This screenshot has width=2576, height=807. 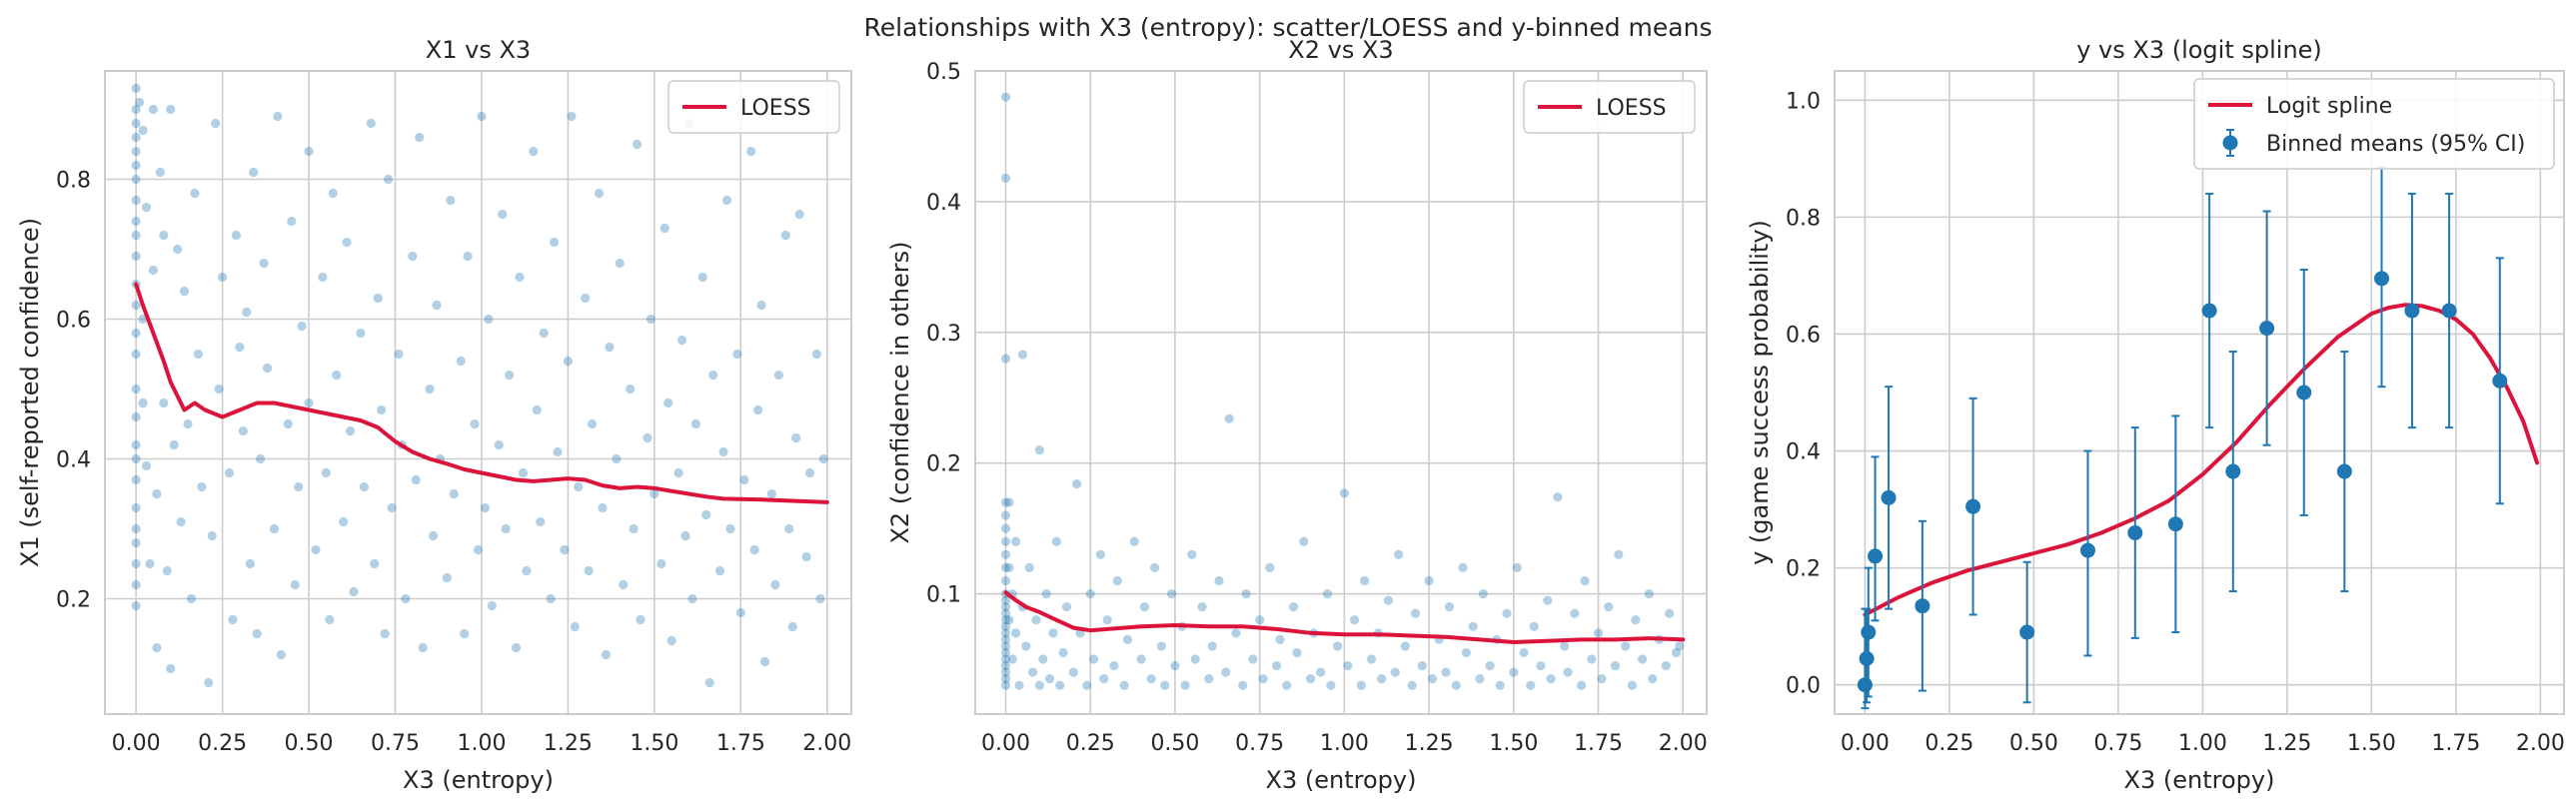 I want to click on y-axis-label: y (game success probability), so click(x=1760, y=393).